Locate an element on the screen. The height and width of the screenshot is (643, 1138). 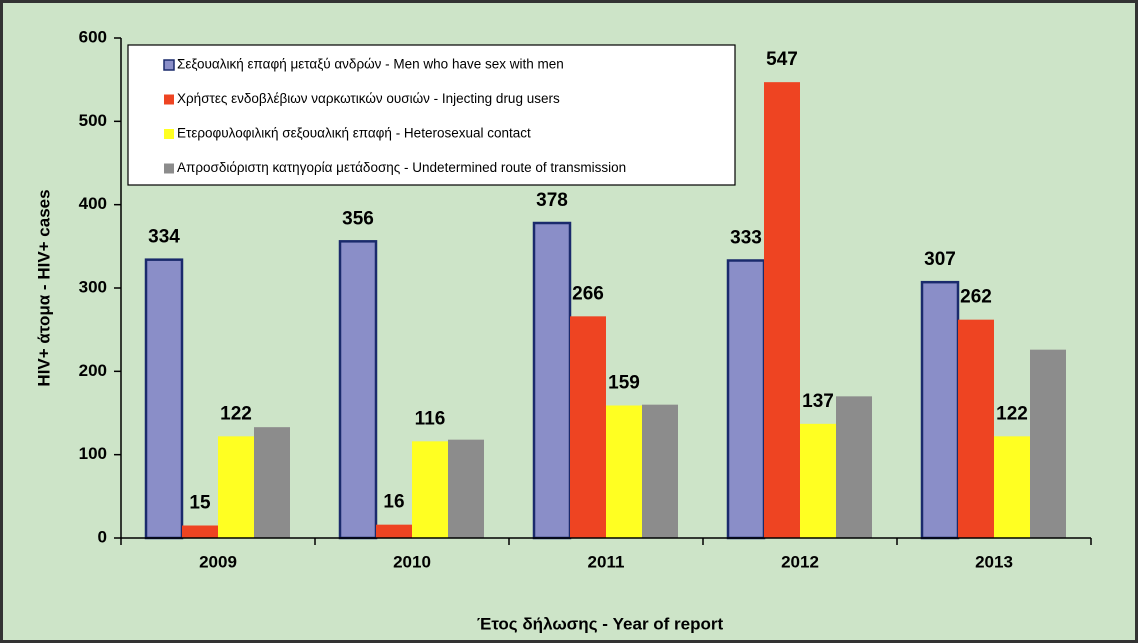
data-label: 15 is located at coordinates (200, 503).